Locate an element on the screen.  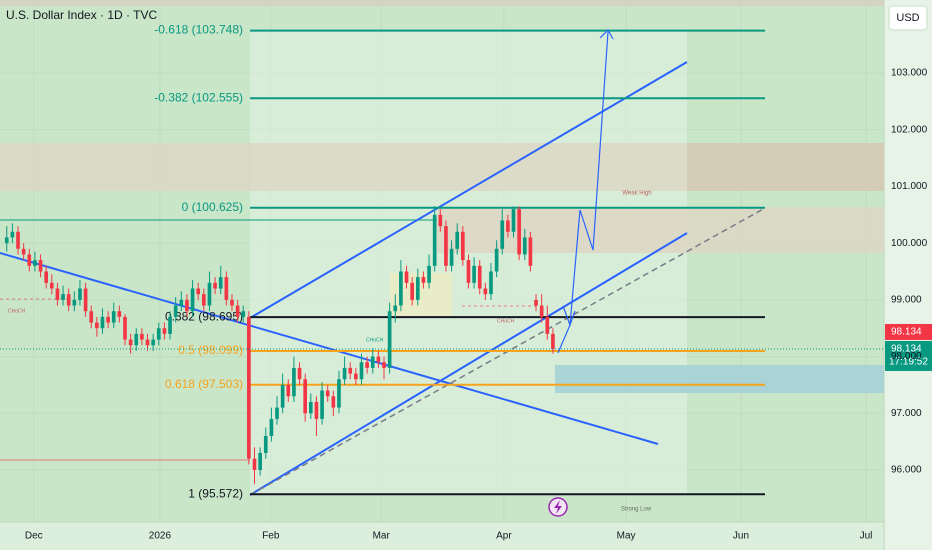
x-tick-label: Jun is located at coordinates (741, 536).